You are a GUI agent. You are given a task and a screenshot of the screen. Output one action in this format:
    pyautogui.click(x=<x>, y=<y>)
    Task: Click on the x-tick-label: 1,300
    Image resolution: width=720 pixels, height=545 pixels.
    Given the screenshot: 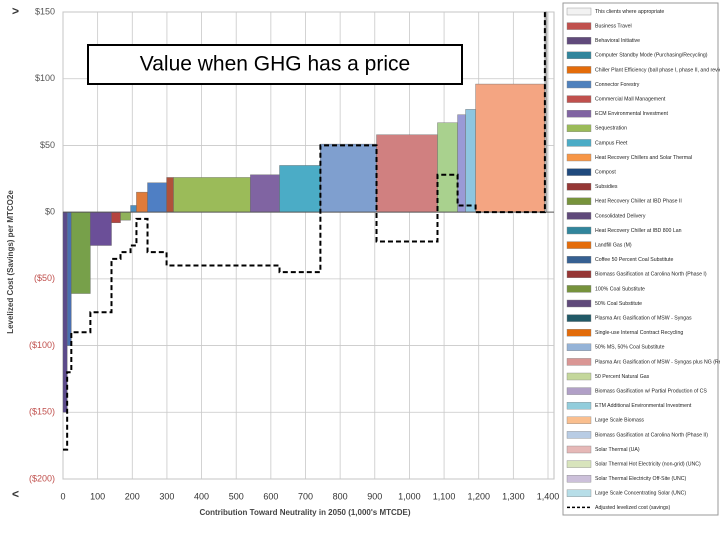 What is the action you would take?
    pyautogui.click(x=513, y=496)
    